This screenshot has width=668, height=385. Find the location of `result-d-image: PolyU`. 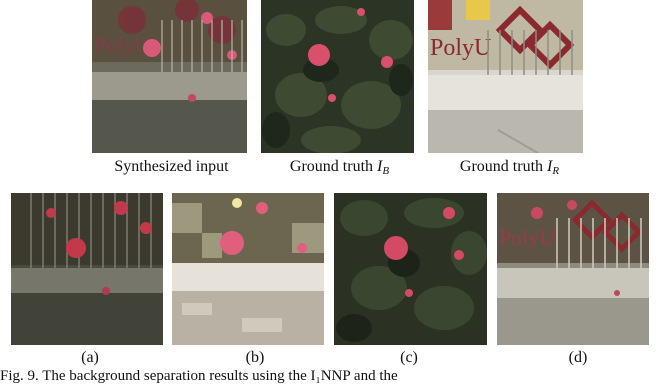

result-d-image: PolyU is located at coordinates (573, 269).